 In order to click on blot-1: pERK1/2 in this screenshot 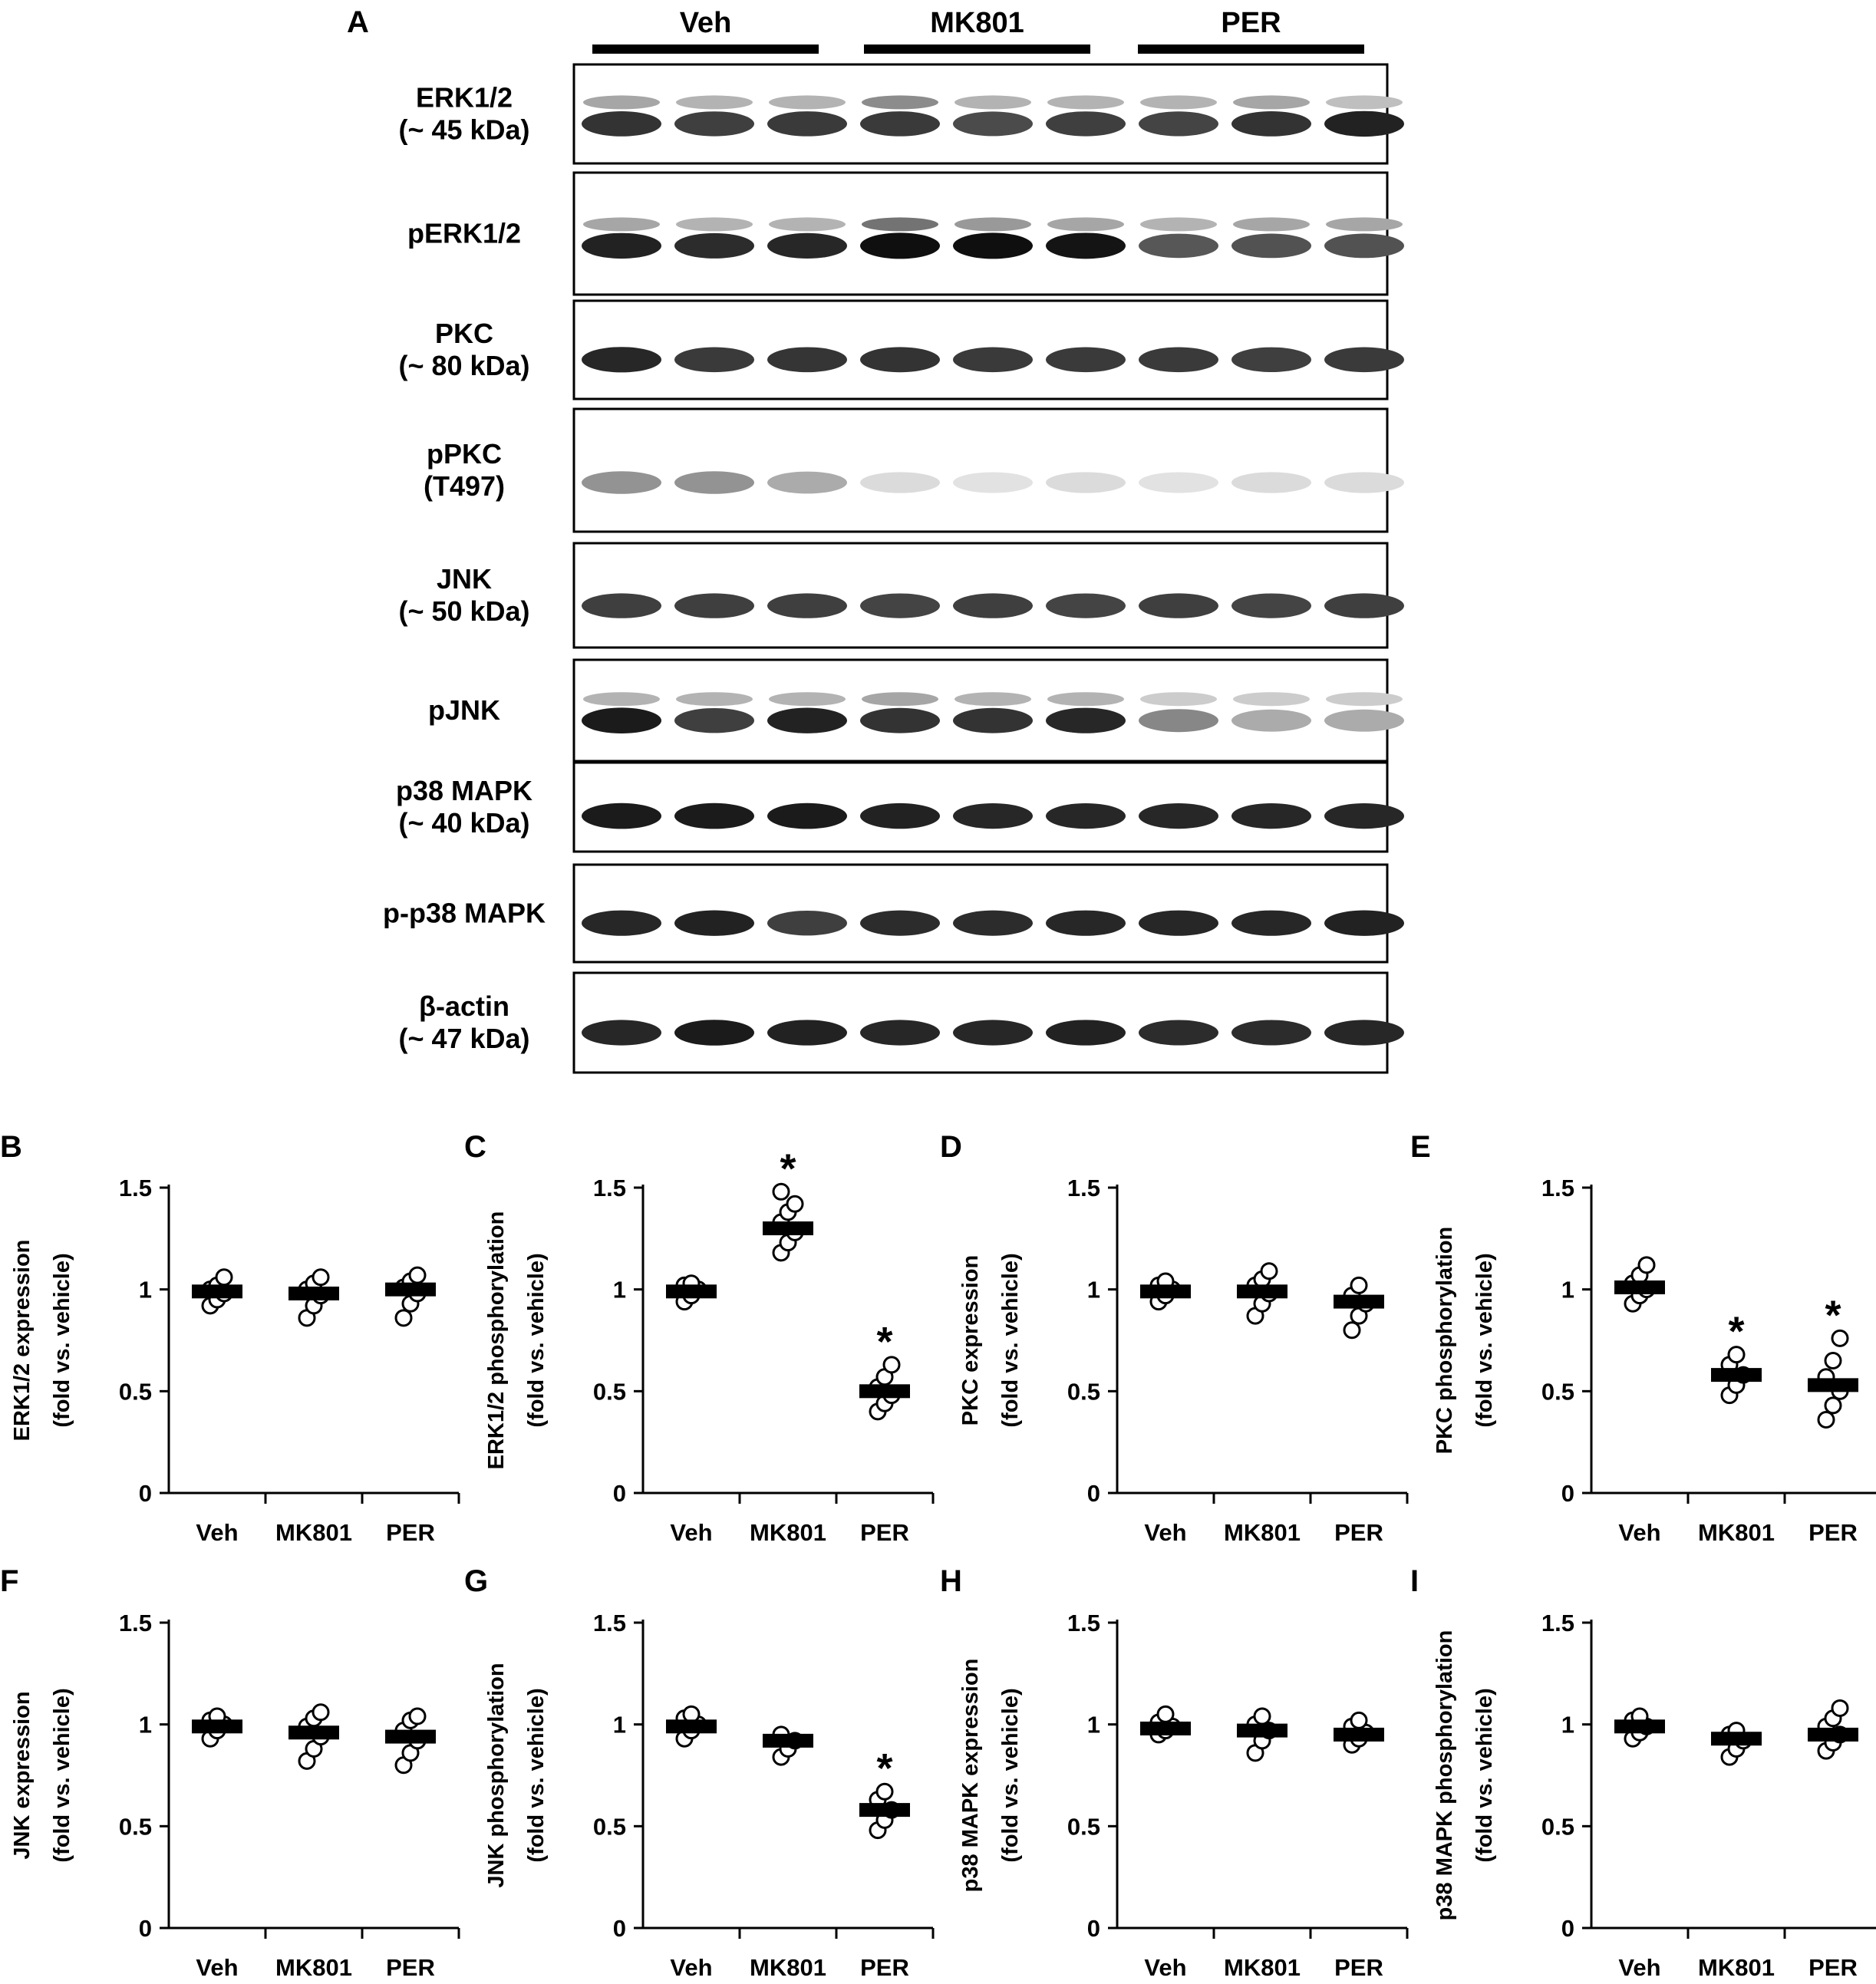, I will do `click(905, 234)`.